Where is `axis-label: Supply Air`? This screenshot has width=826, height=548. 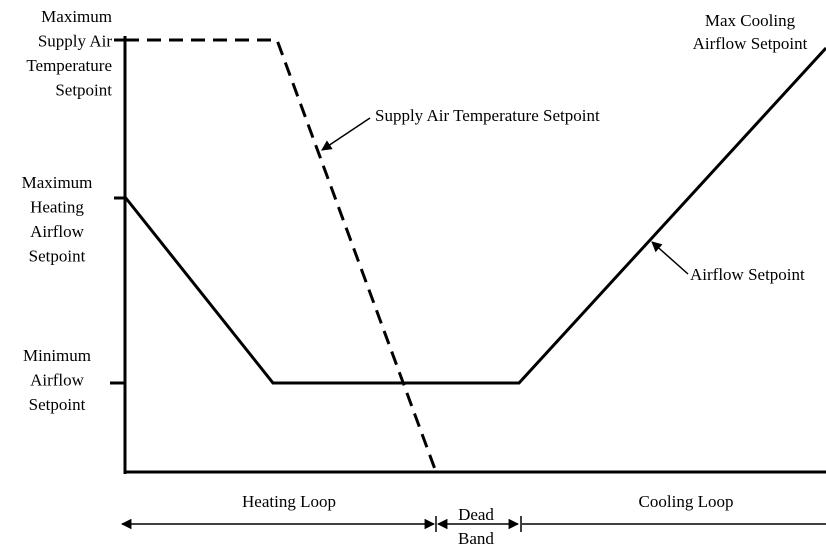 axis-label: Supply Air is located at coordinates (75, 40).